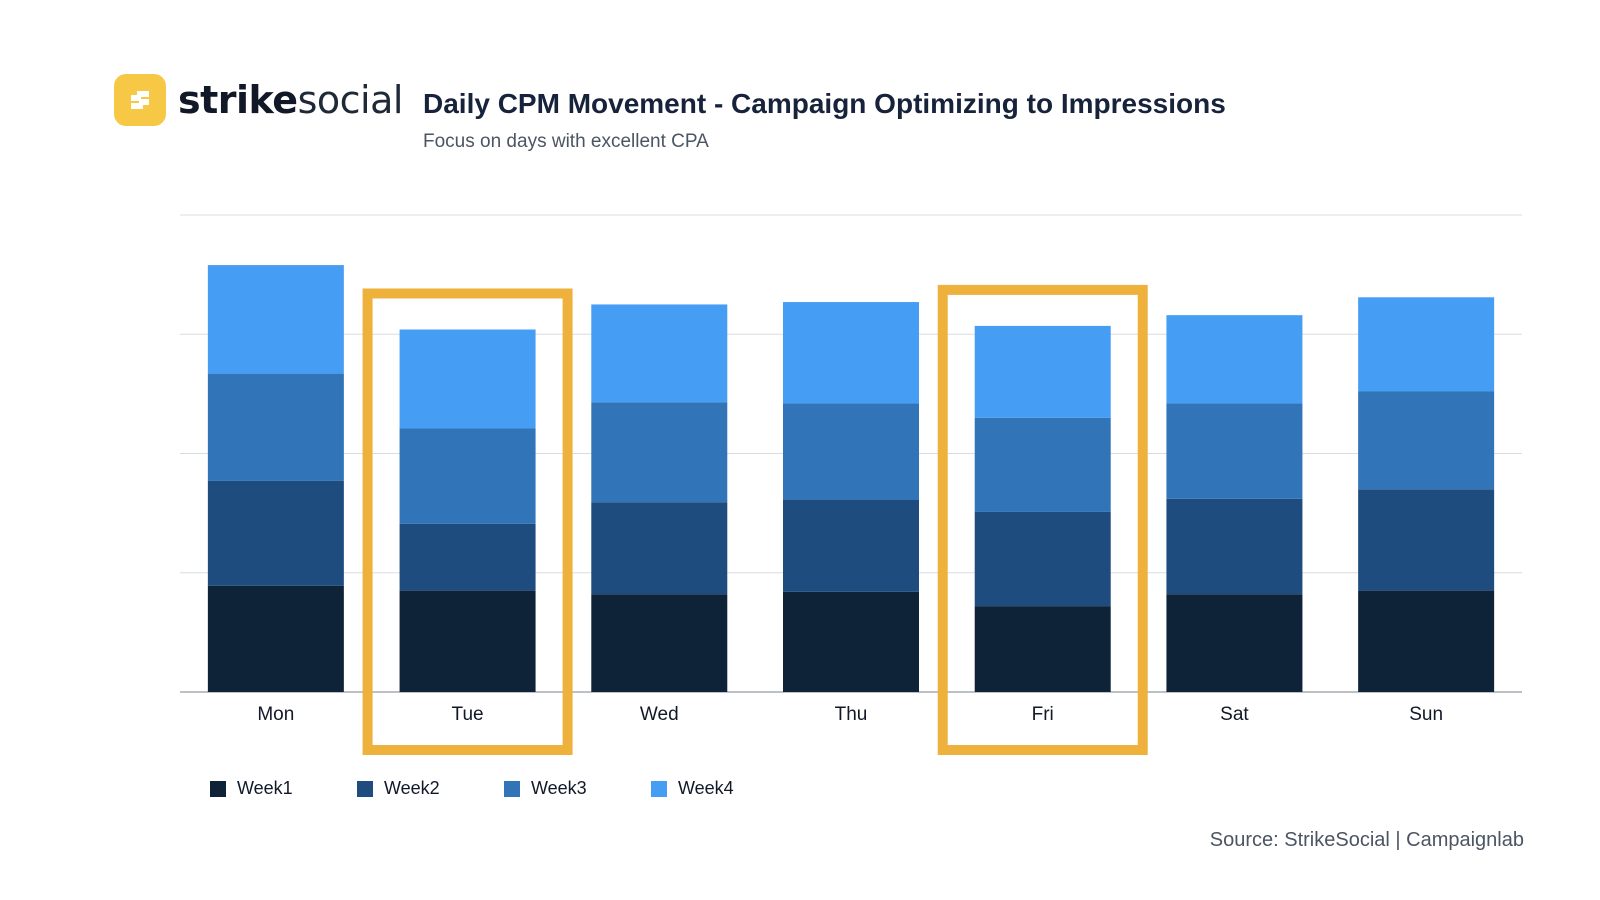 The width and height of the screenshot is (1600, 900). I want to click on highlight-frame-fri, so click(1042, 519).